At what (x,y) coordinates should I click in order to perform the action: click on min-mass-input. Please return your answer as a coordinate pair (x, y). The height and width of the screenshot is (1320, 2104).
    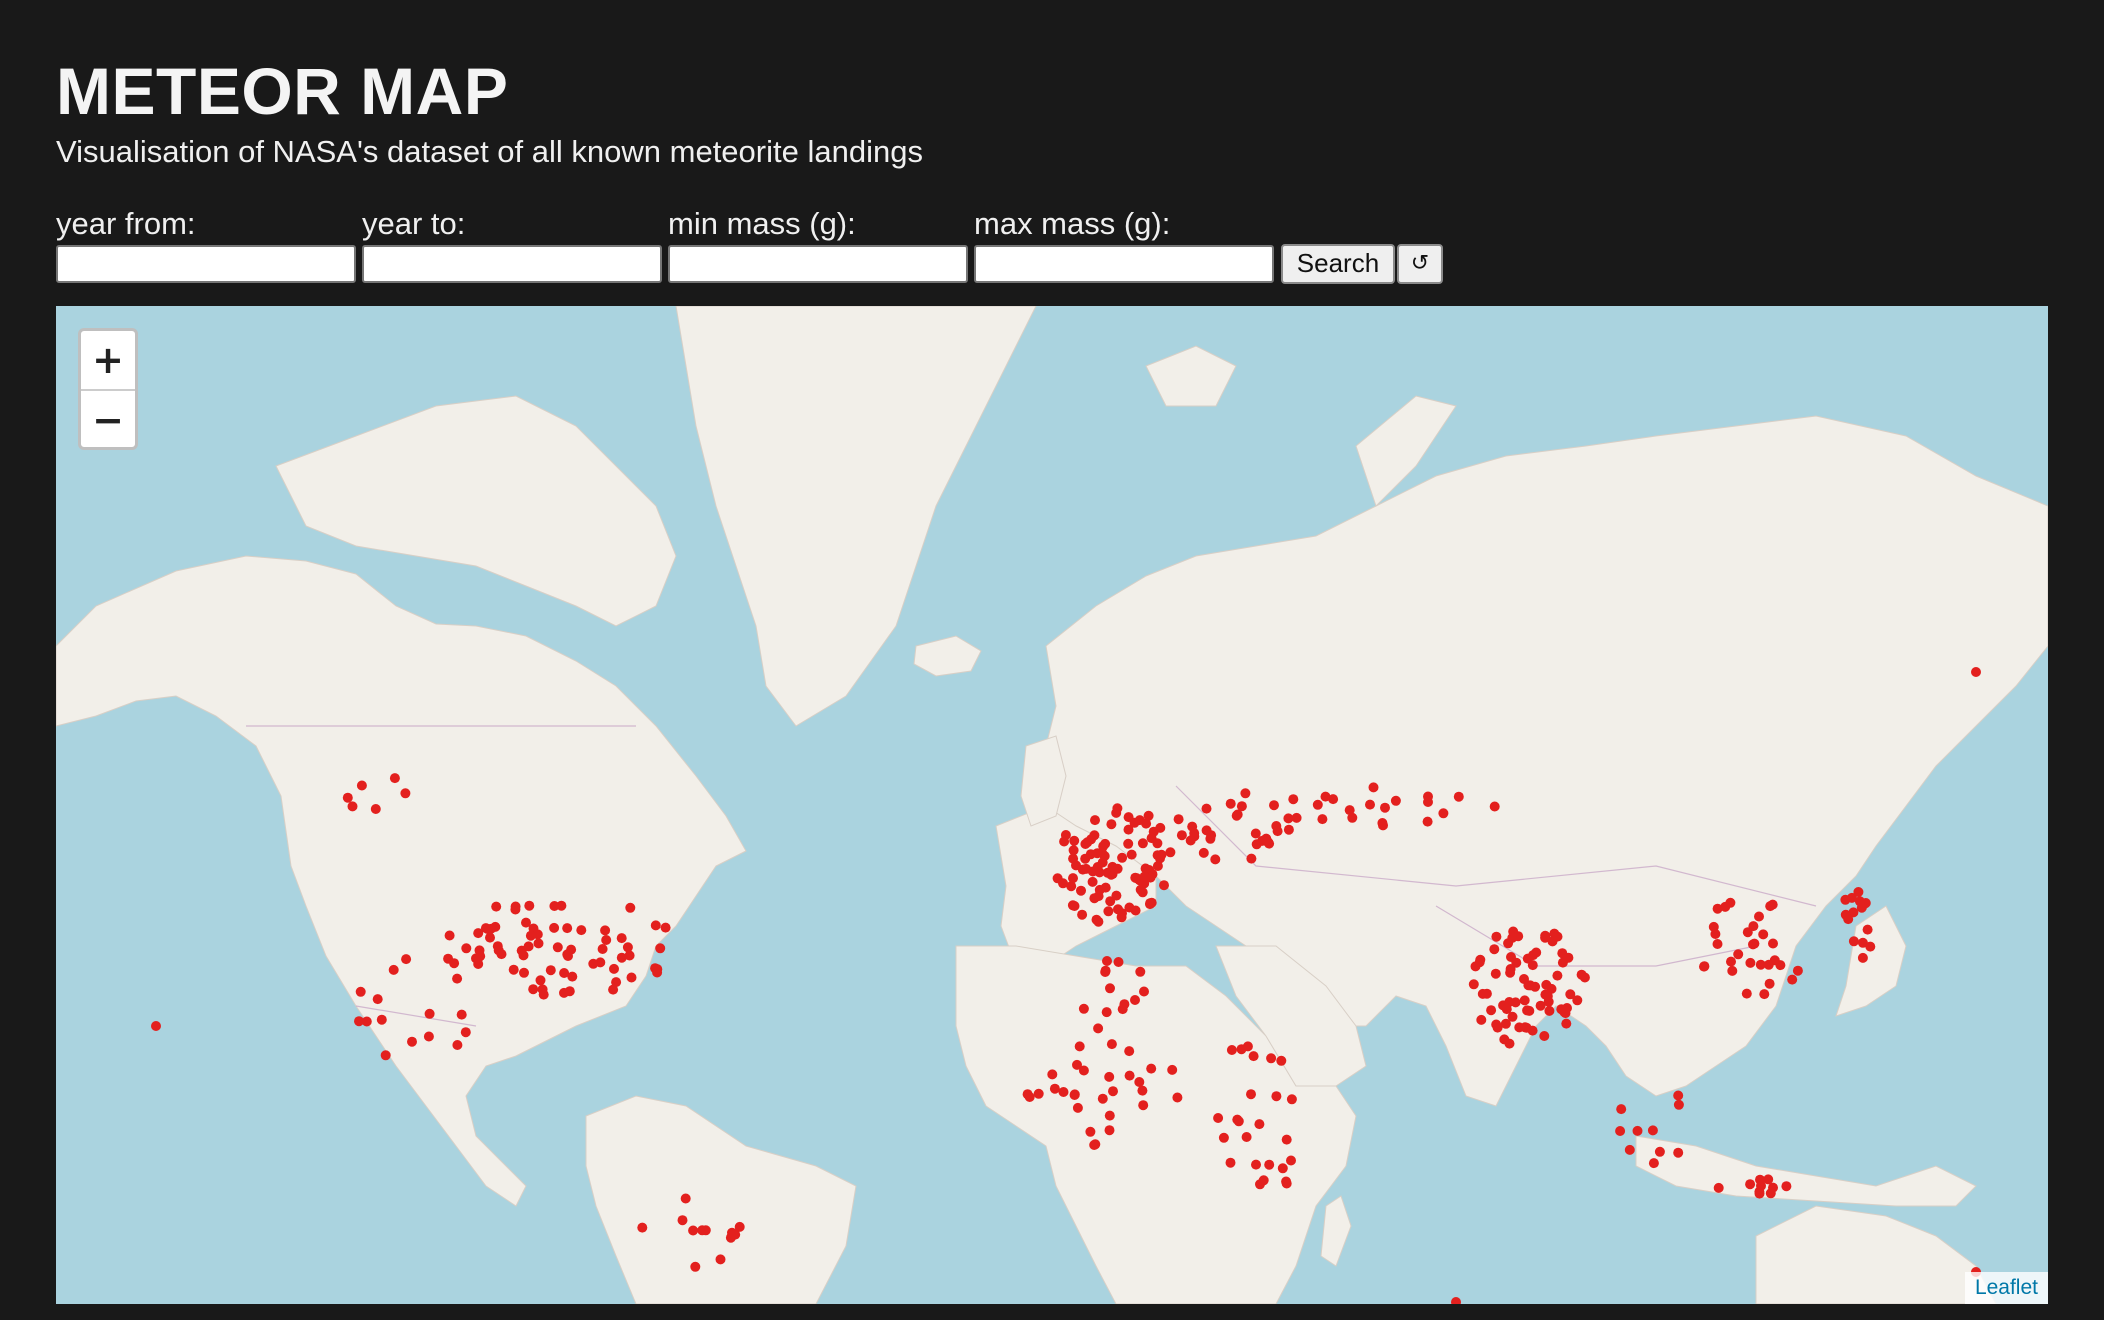
    Looking at the image, I should click on (818, 264).